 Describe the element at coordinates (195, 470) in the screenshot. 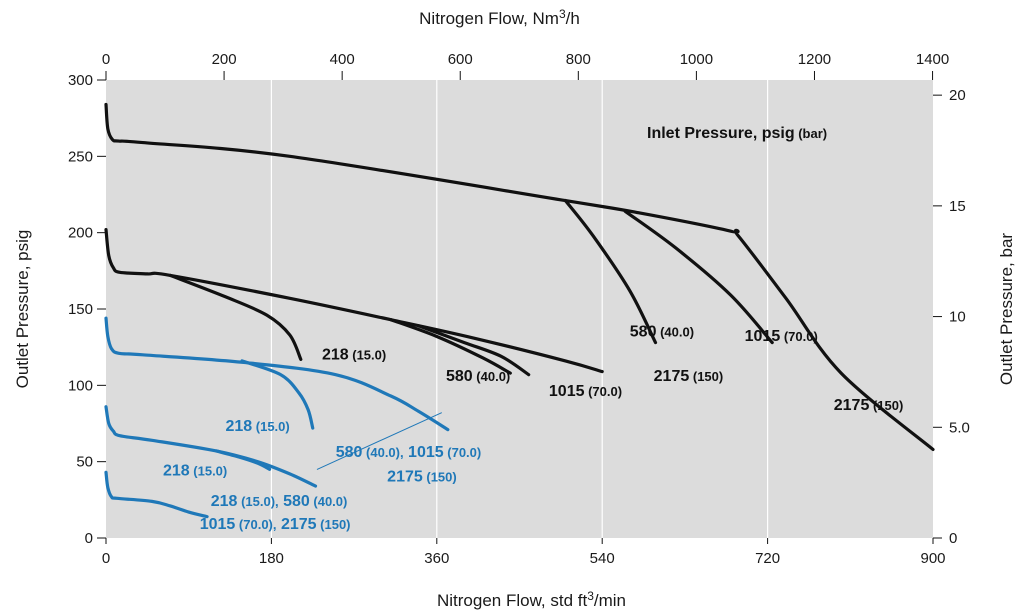

I see `label-blue-218-b: 218 (15.0)` at that location.